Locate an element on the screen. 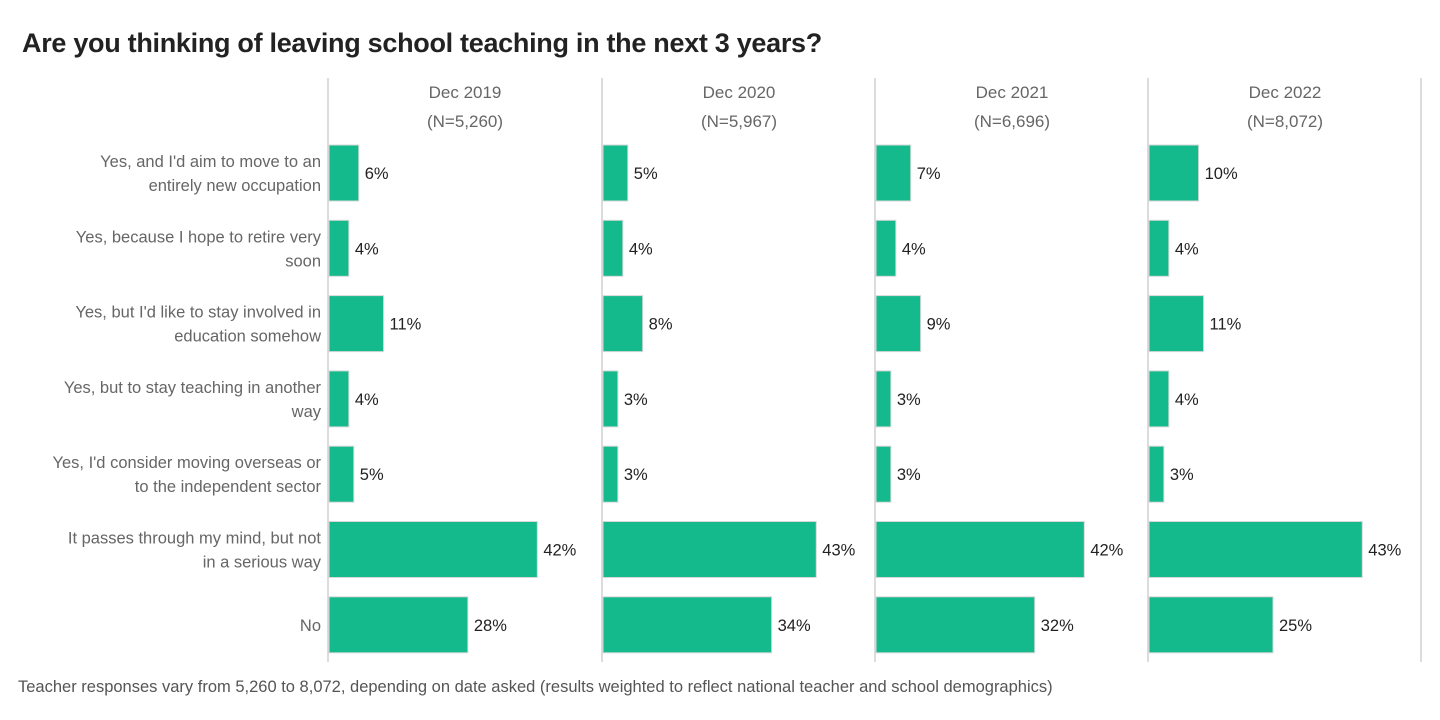  data-label: 25% is located at coordinates (1295, 626).